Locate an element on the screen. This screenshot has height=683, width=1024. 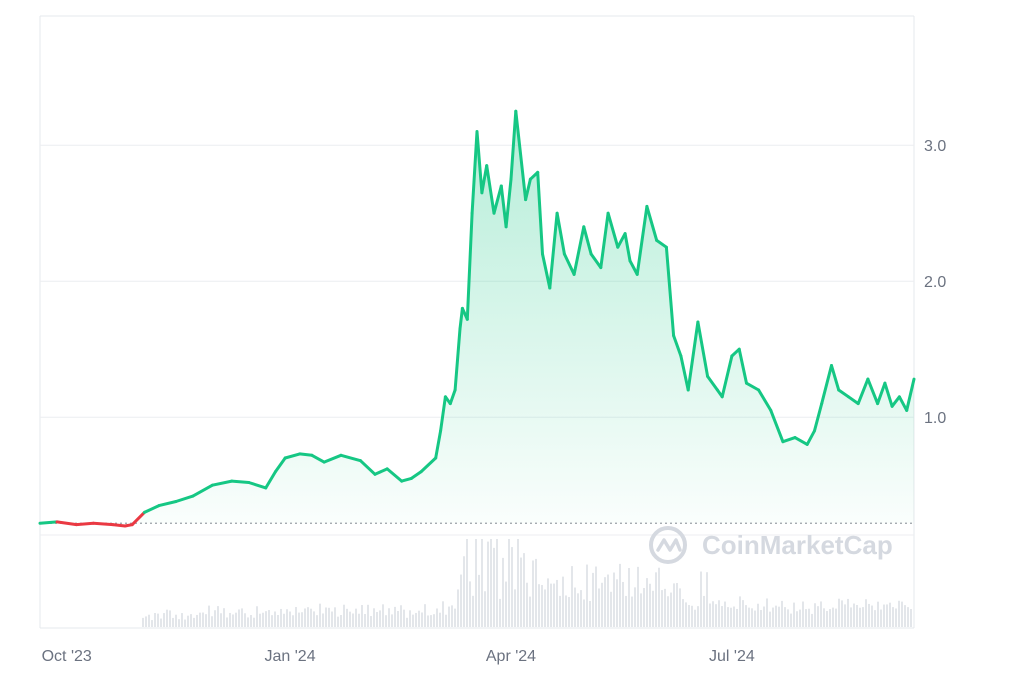
y-tick-label: 3.0 is located at coordinates (935, 146).